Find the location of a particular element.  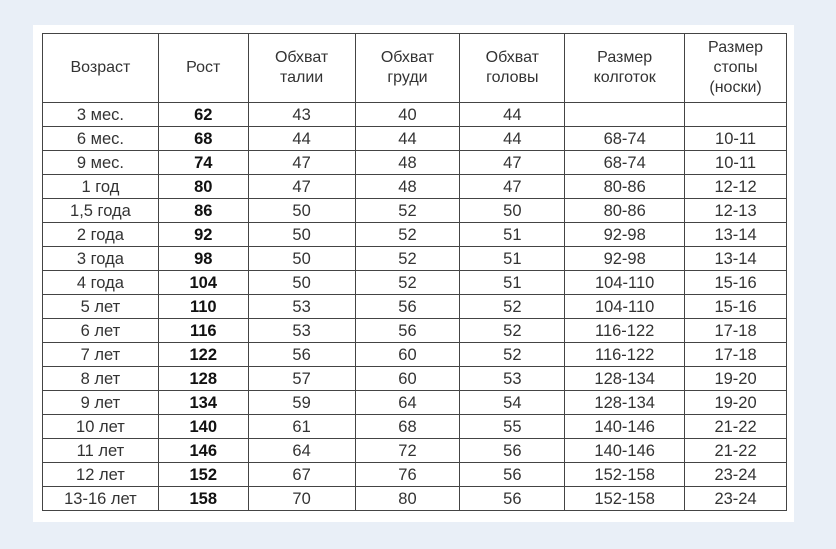

cell-chest: 60 is located at coordinates (407, 354).